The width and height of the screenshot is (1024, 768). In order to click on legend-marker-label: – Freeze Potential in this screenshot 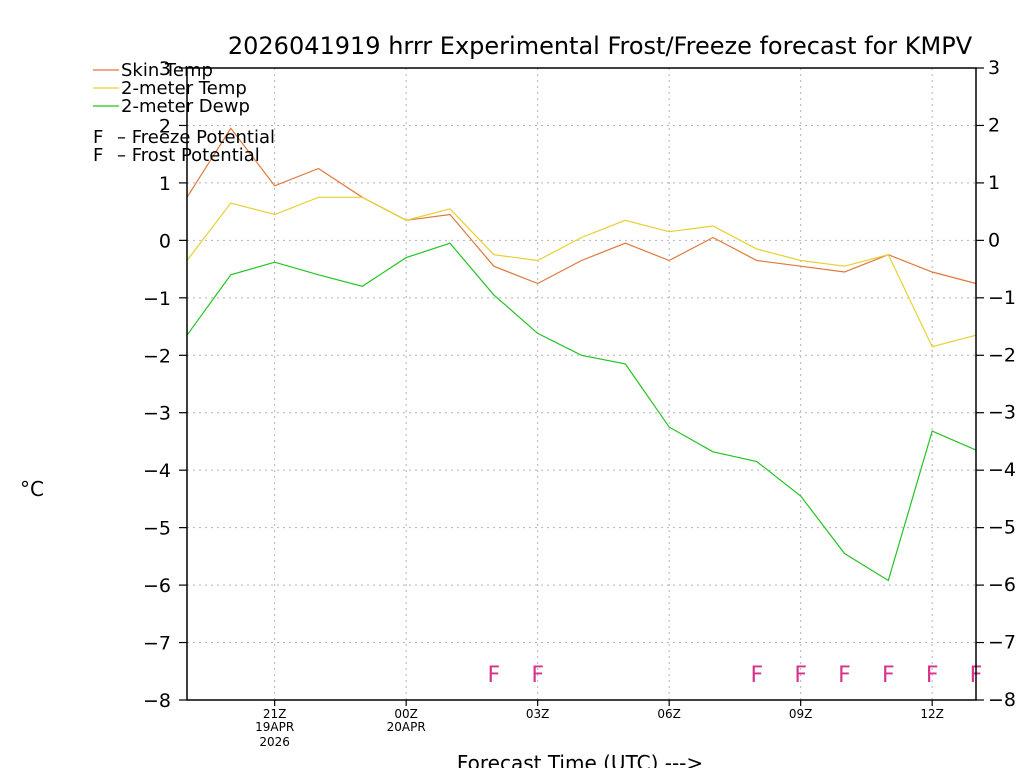, I will do `click(196, 137)`.